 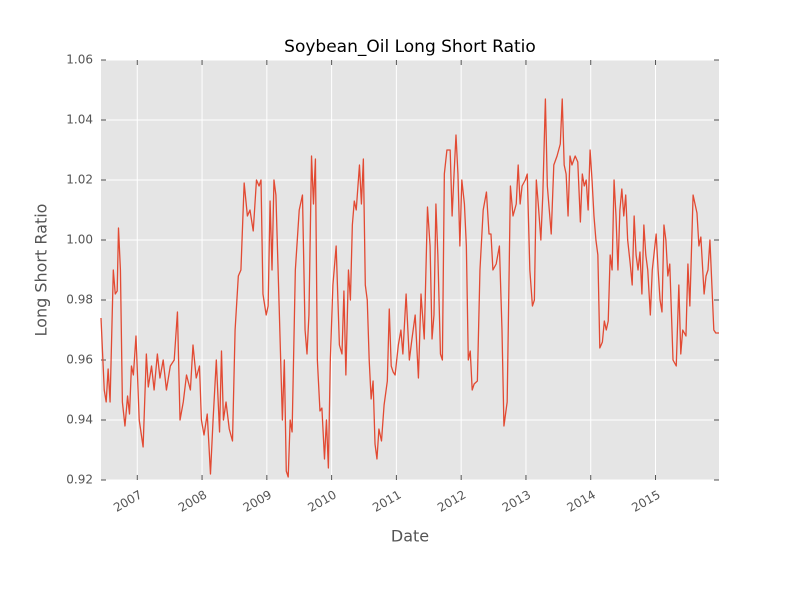 I want to click on x-tick-label: 2013, so click(x=516, y=501).